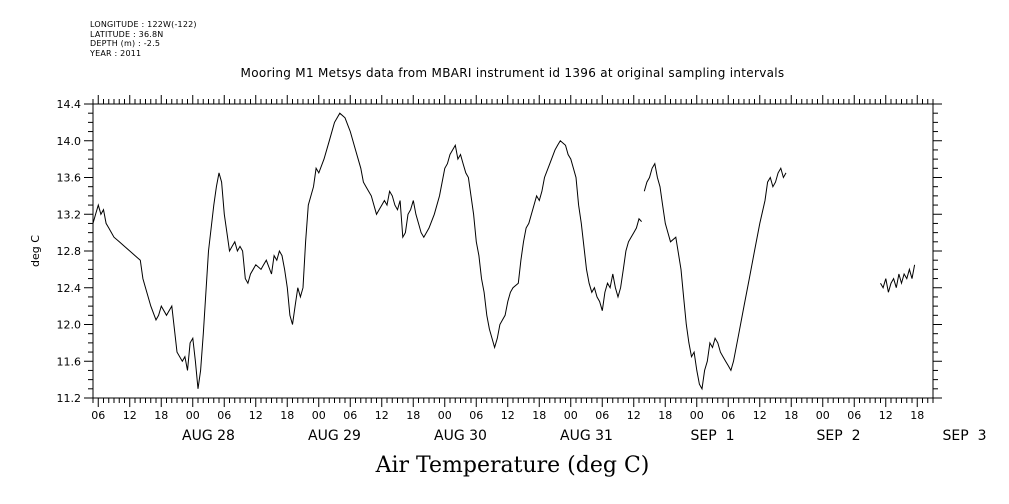  What do you see at coordinates (69, 141) in the screenshot?
I see `y-tick-label: 14.0` at bounding box center [69, 141].